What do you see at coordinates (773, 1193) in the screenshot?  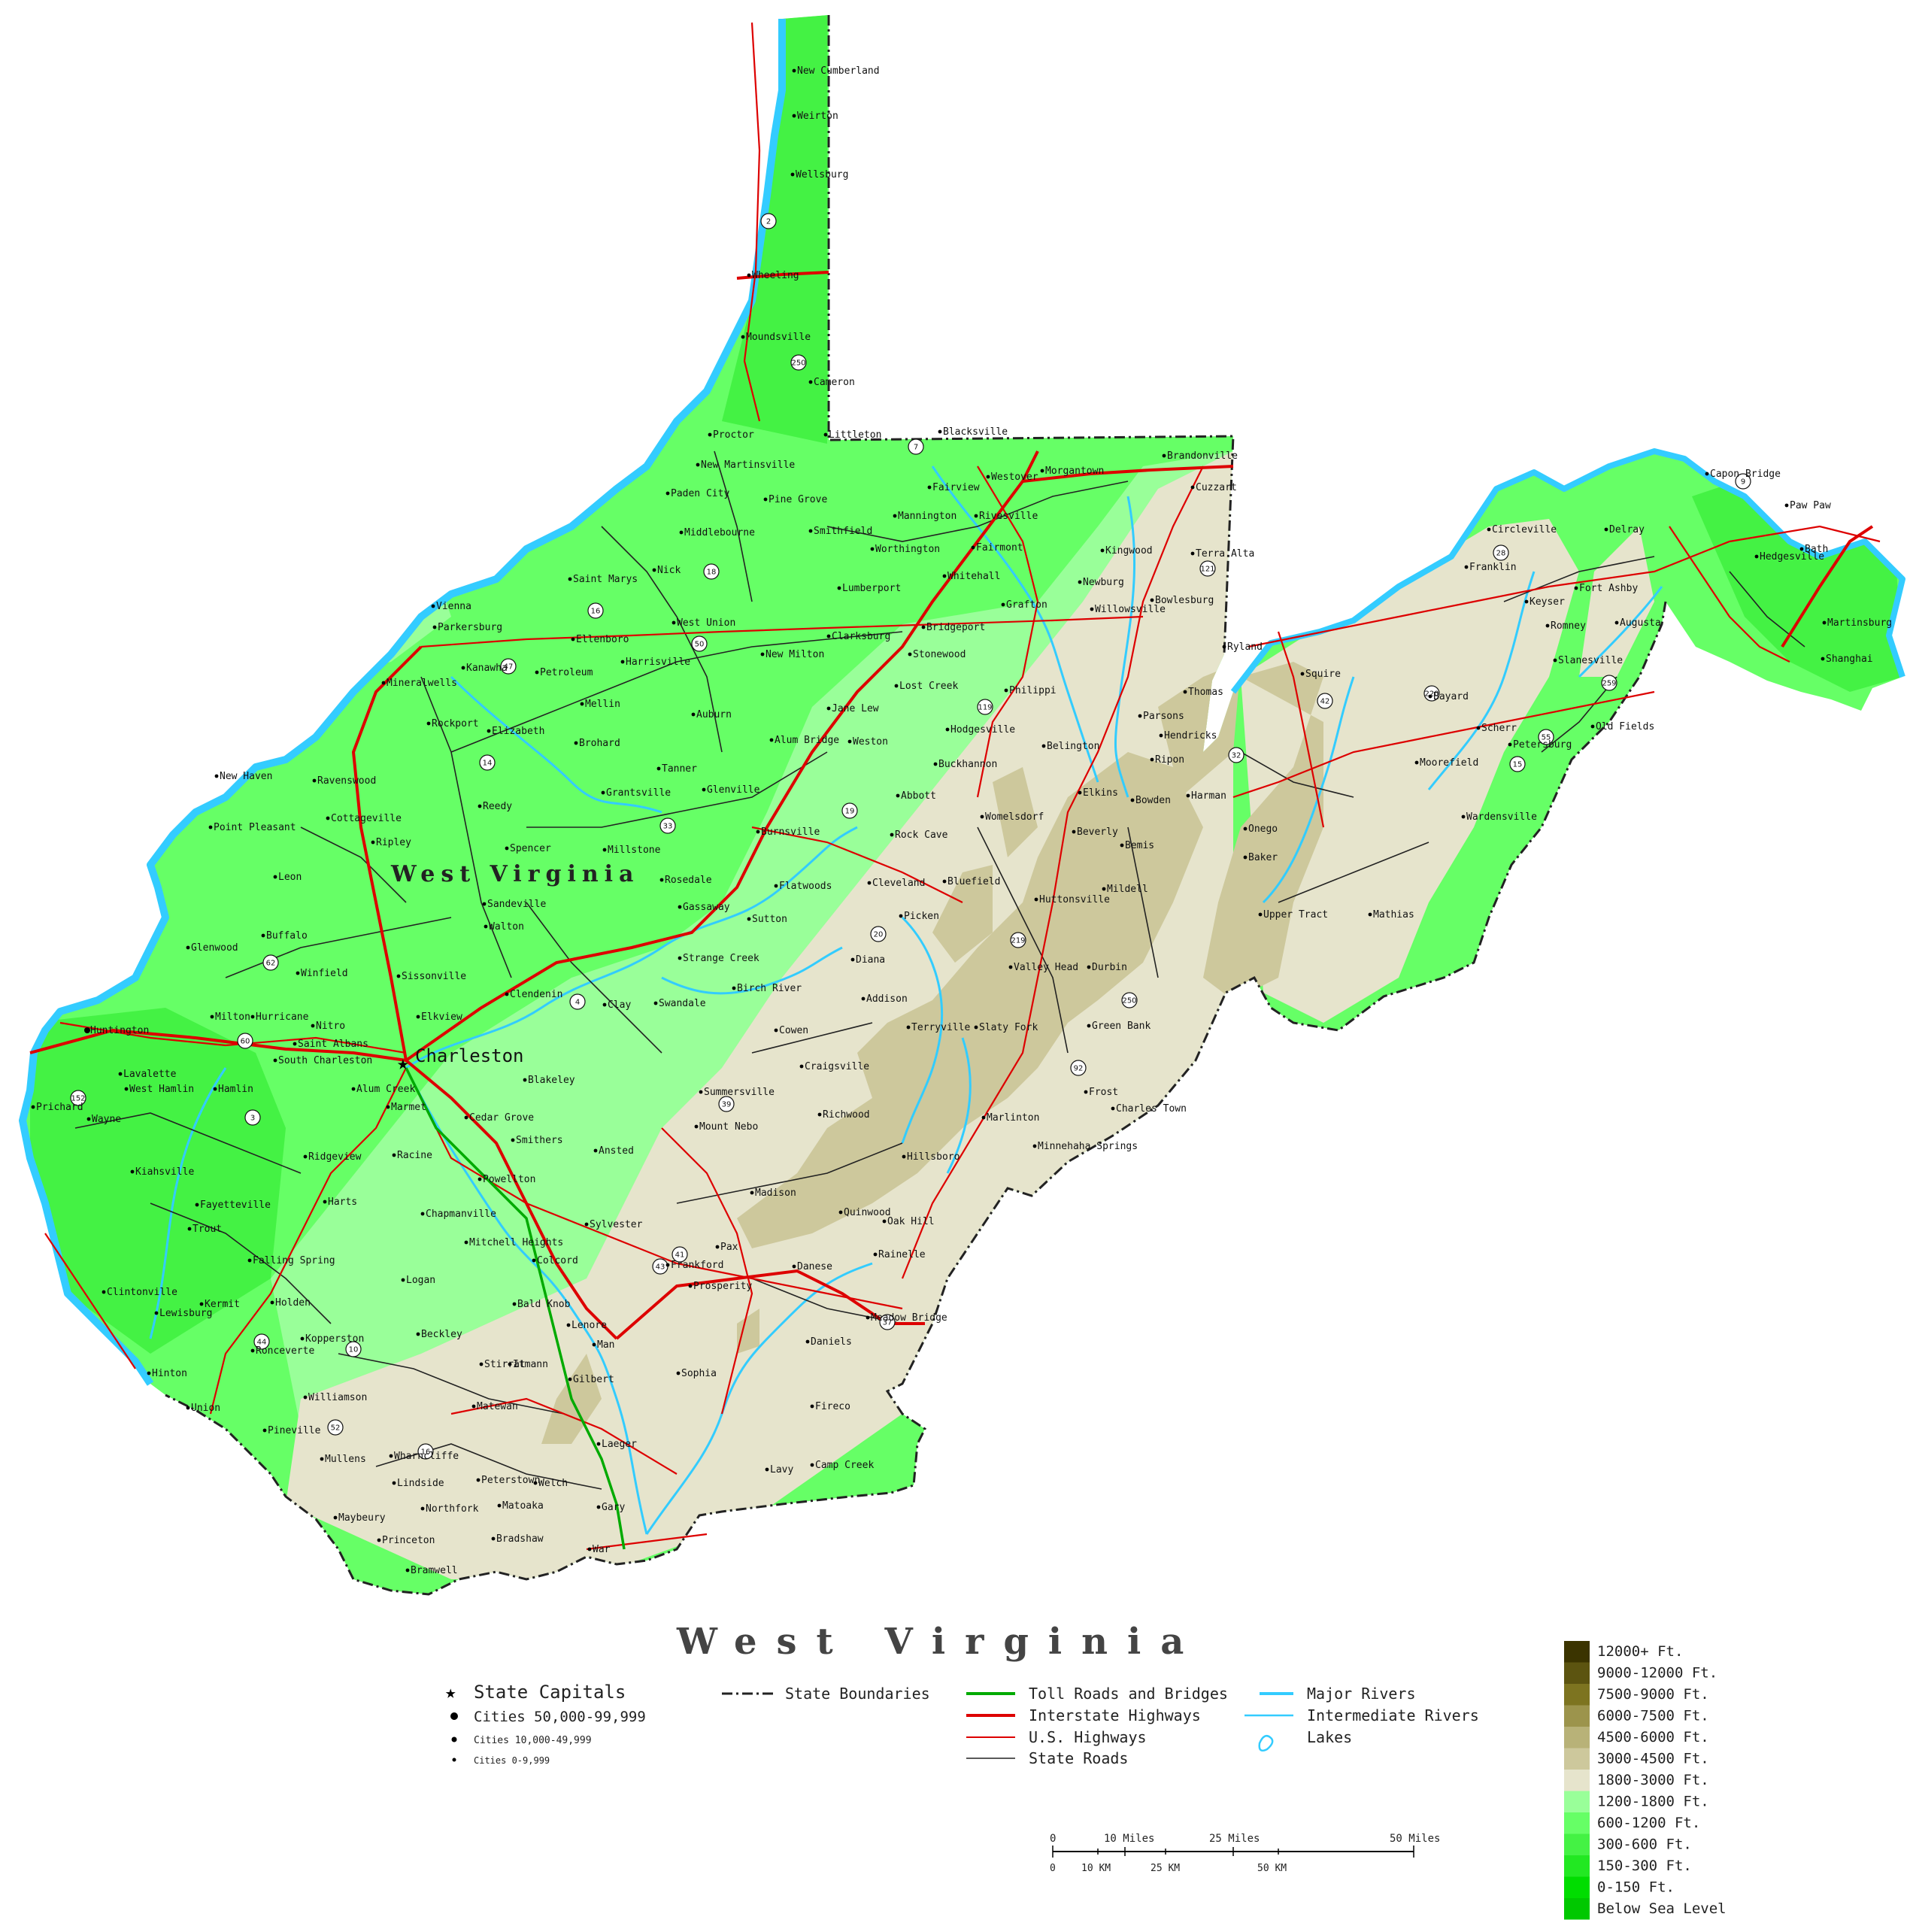 I see `city-madison: Madison` at bounding box center [773, 1193].